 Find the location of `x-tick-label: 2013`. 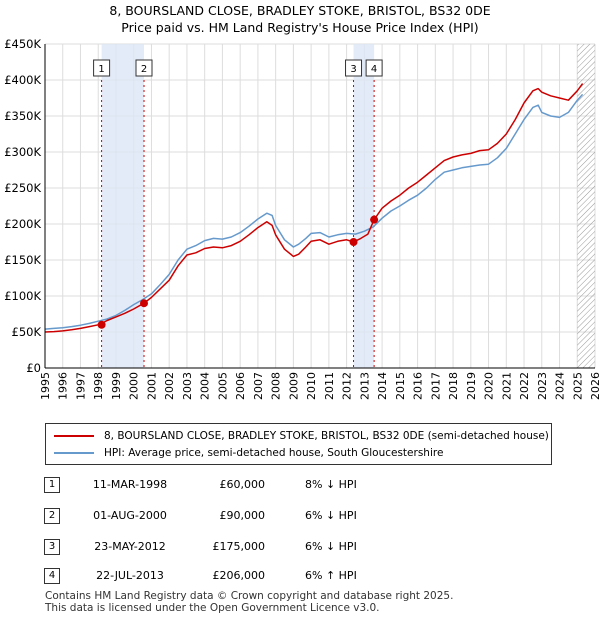

x-tick-label: 2013 is located at coordinates (364, 386).